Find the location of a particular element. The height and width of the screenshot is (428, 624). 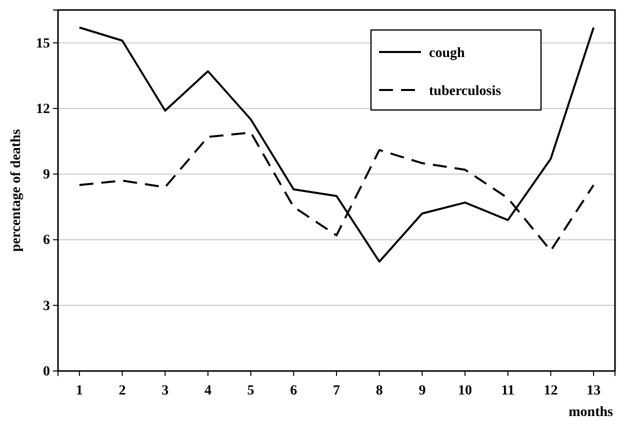

x-tick-label: 4 is located at coordinates (208, 390).